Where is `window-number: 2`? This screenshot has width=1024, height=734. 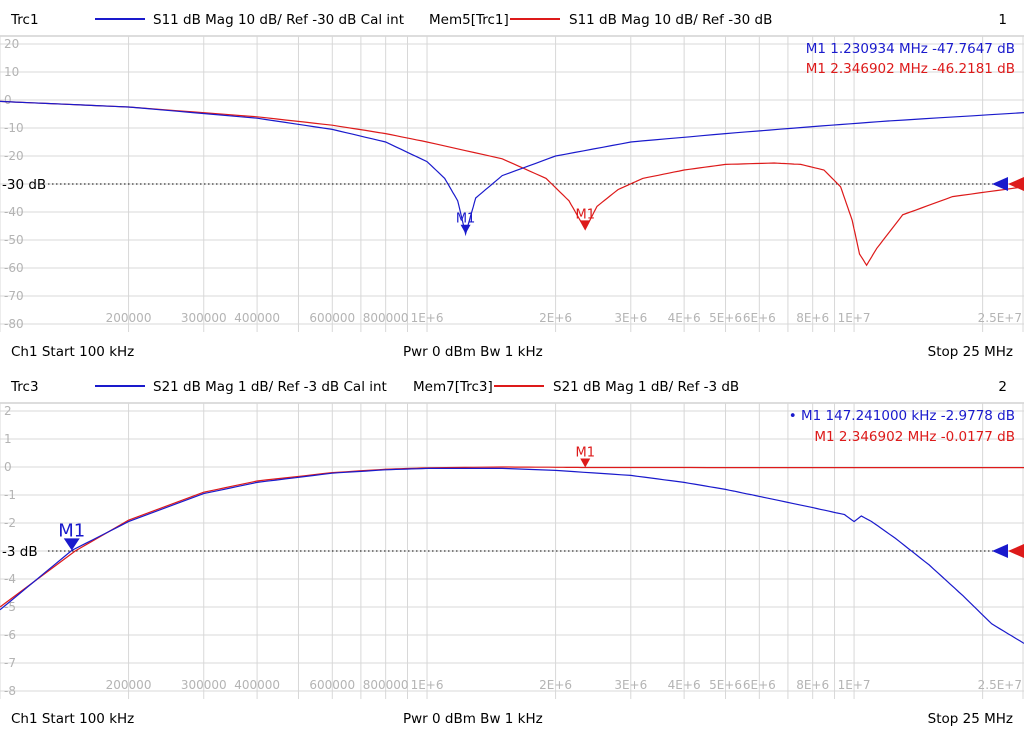 window-number: 2 is located at coordinates (1002, 387).